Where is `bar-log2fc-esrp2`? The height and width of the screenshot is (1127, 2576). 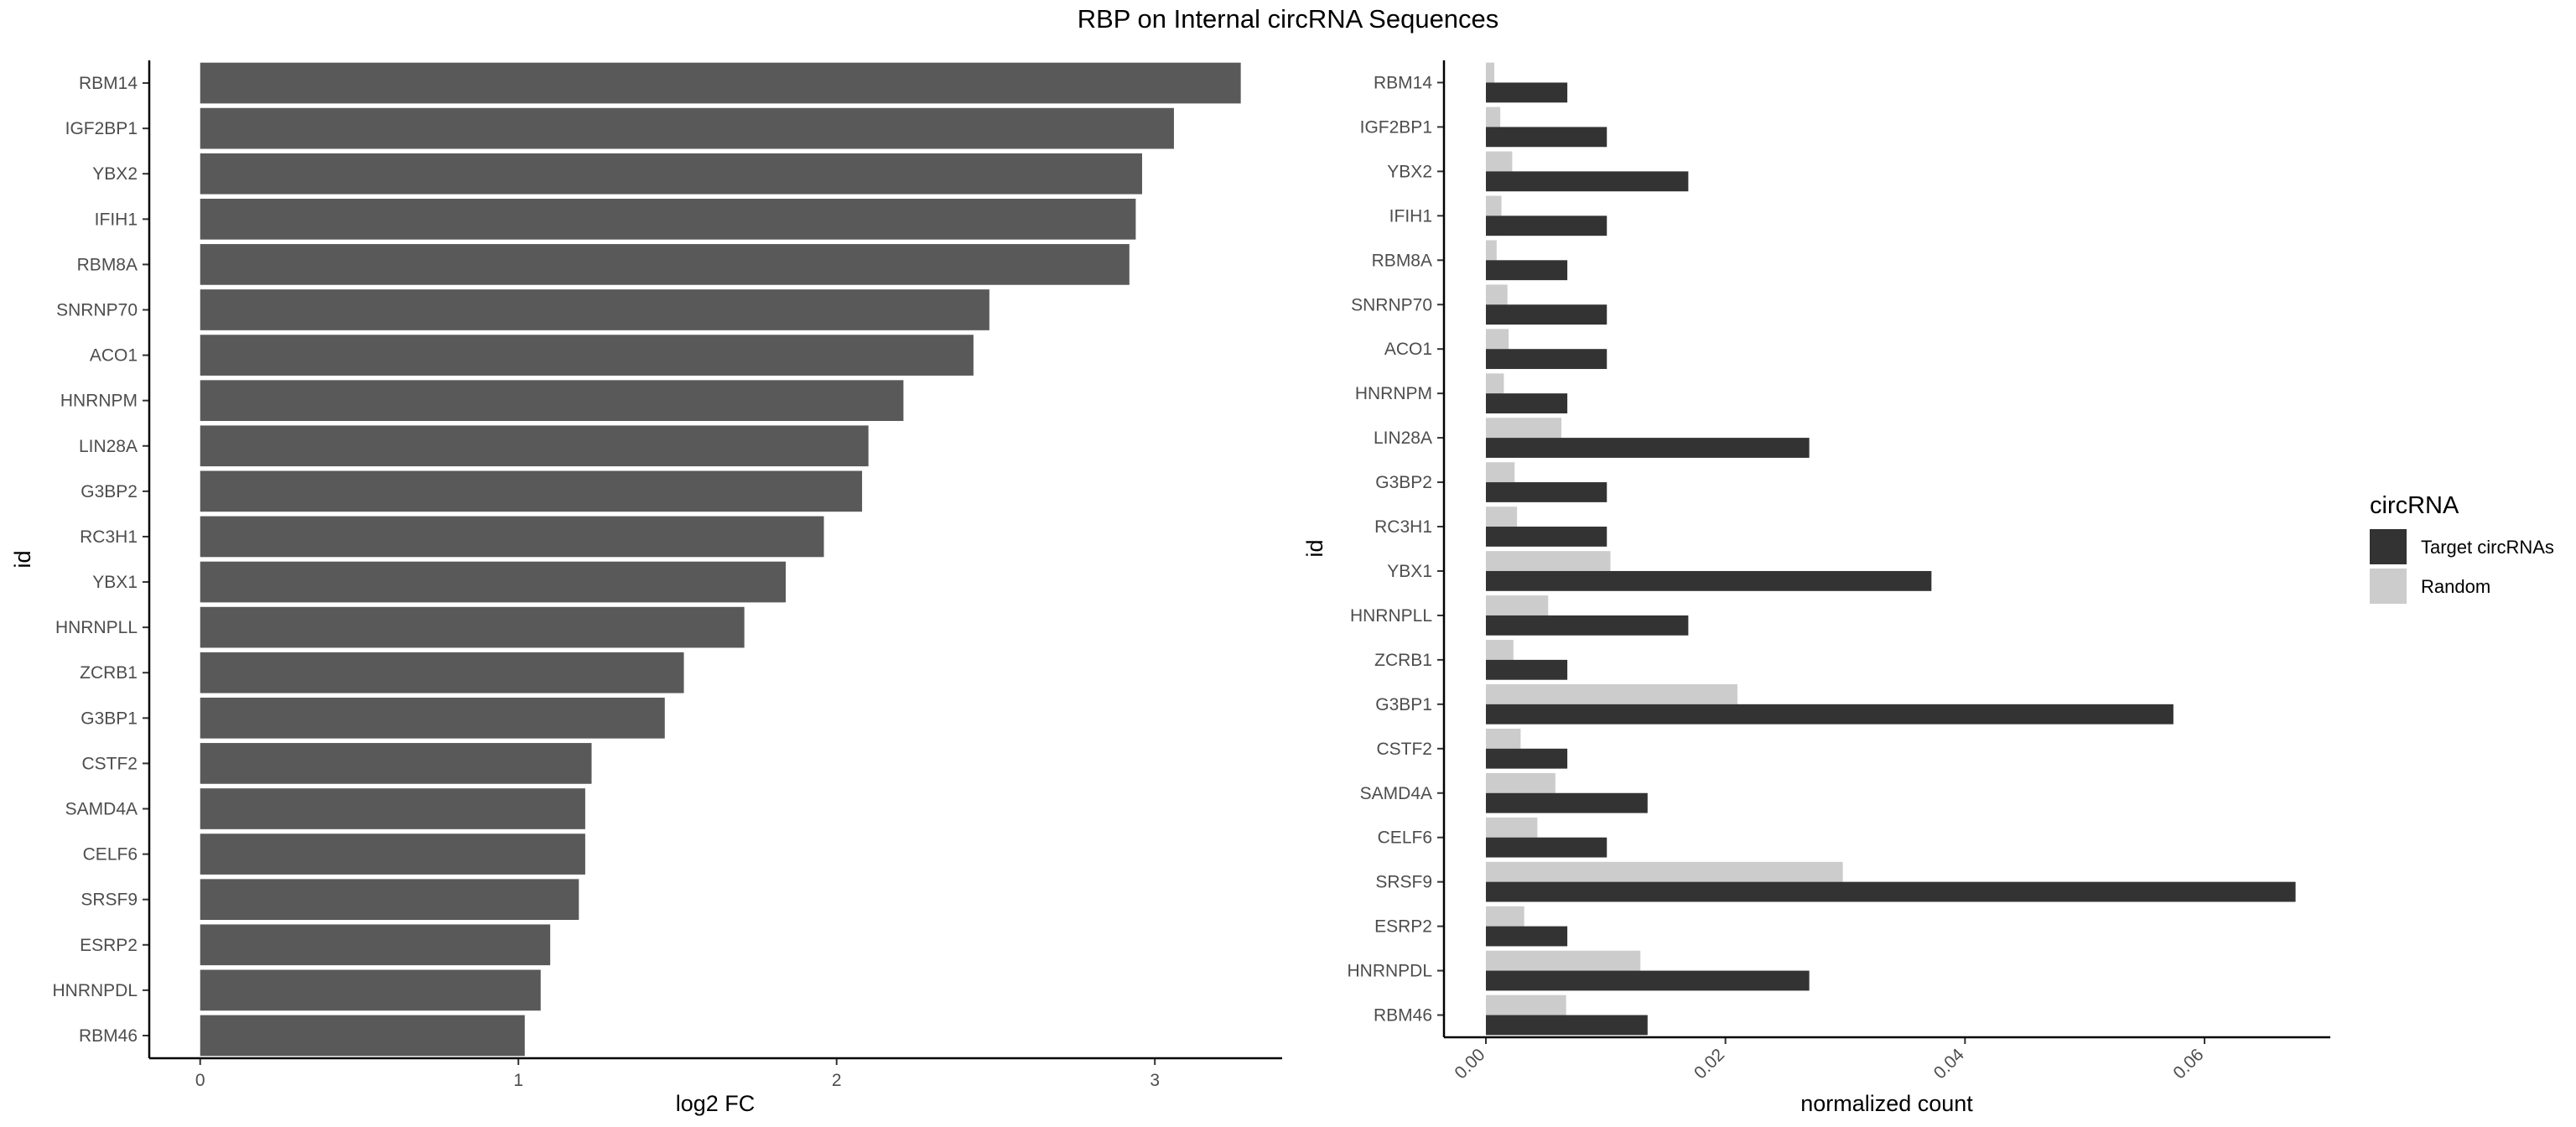 bar-log2fc-esrp2 is located at coordinates (375, 945).